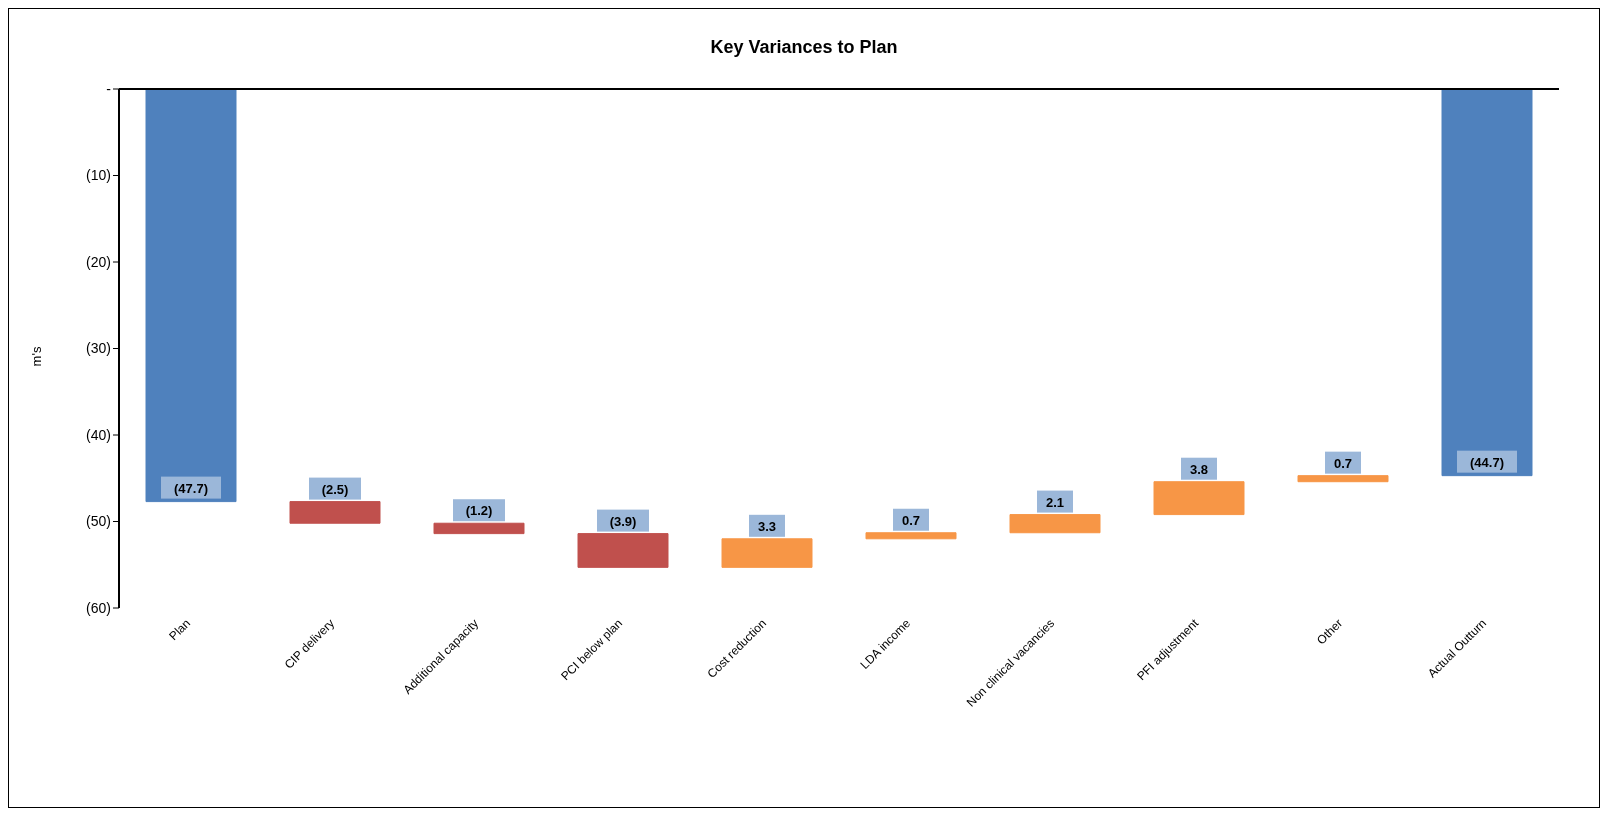 The width and height of the screenshot is (1610, 818). I want to click on y-tick-label: (20), so click(98, 261).